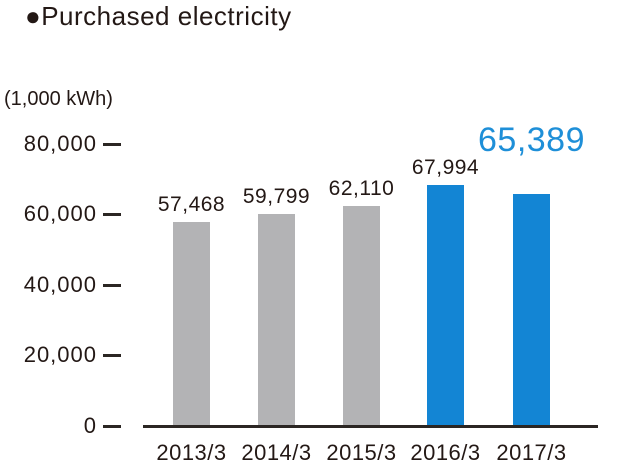  Describe the element at coordinates (445, 452) in the screenshot. I see `x-axis-label-2016-3: 2016/3` at that location.